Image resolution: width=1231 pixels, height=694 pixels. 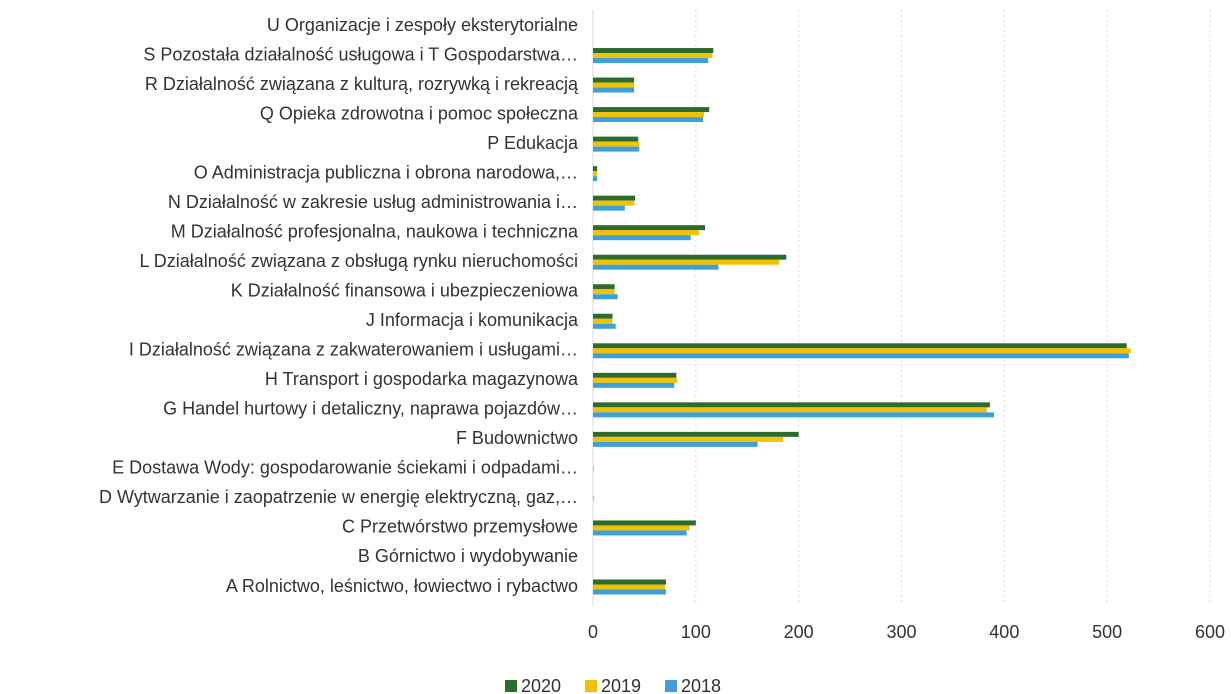 What do you see at coordinates (533, 143) in the screenshot?
I see `y-tick-label: P Edukacja` at bounding box center [533, 143].